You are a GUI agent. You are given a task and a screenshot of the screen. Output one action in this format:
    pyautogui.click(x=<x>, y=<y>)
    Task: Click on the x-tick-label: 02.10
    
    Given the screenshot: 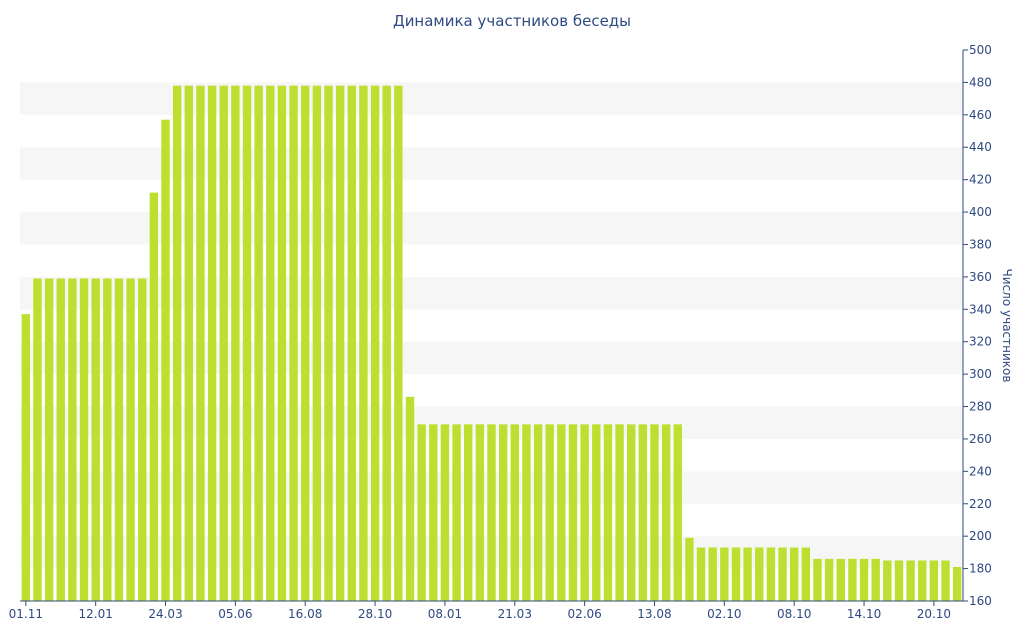 What is the action you would take?
    pyautogui.click(x=724, y=614)
    